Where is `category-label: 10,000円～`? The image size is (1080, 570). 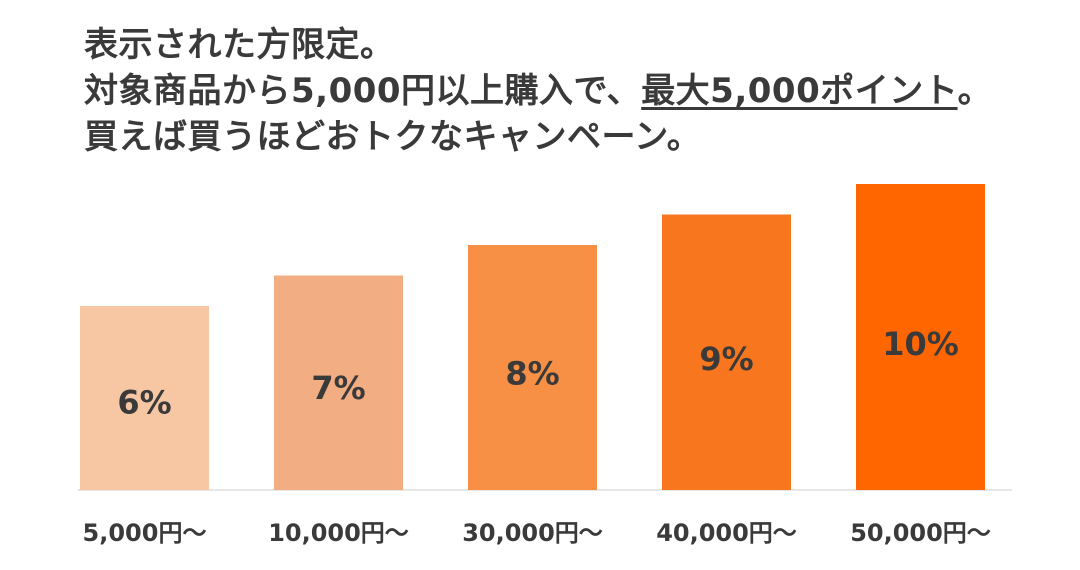 category-label: 10,000円～ is located at coordinates (338, 533).